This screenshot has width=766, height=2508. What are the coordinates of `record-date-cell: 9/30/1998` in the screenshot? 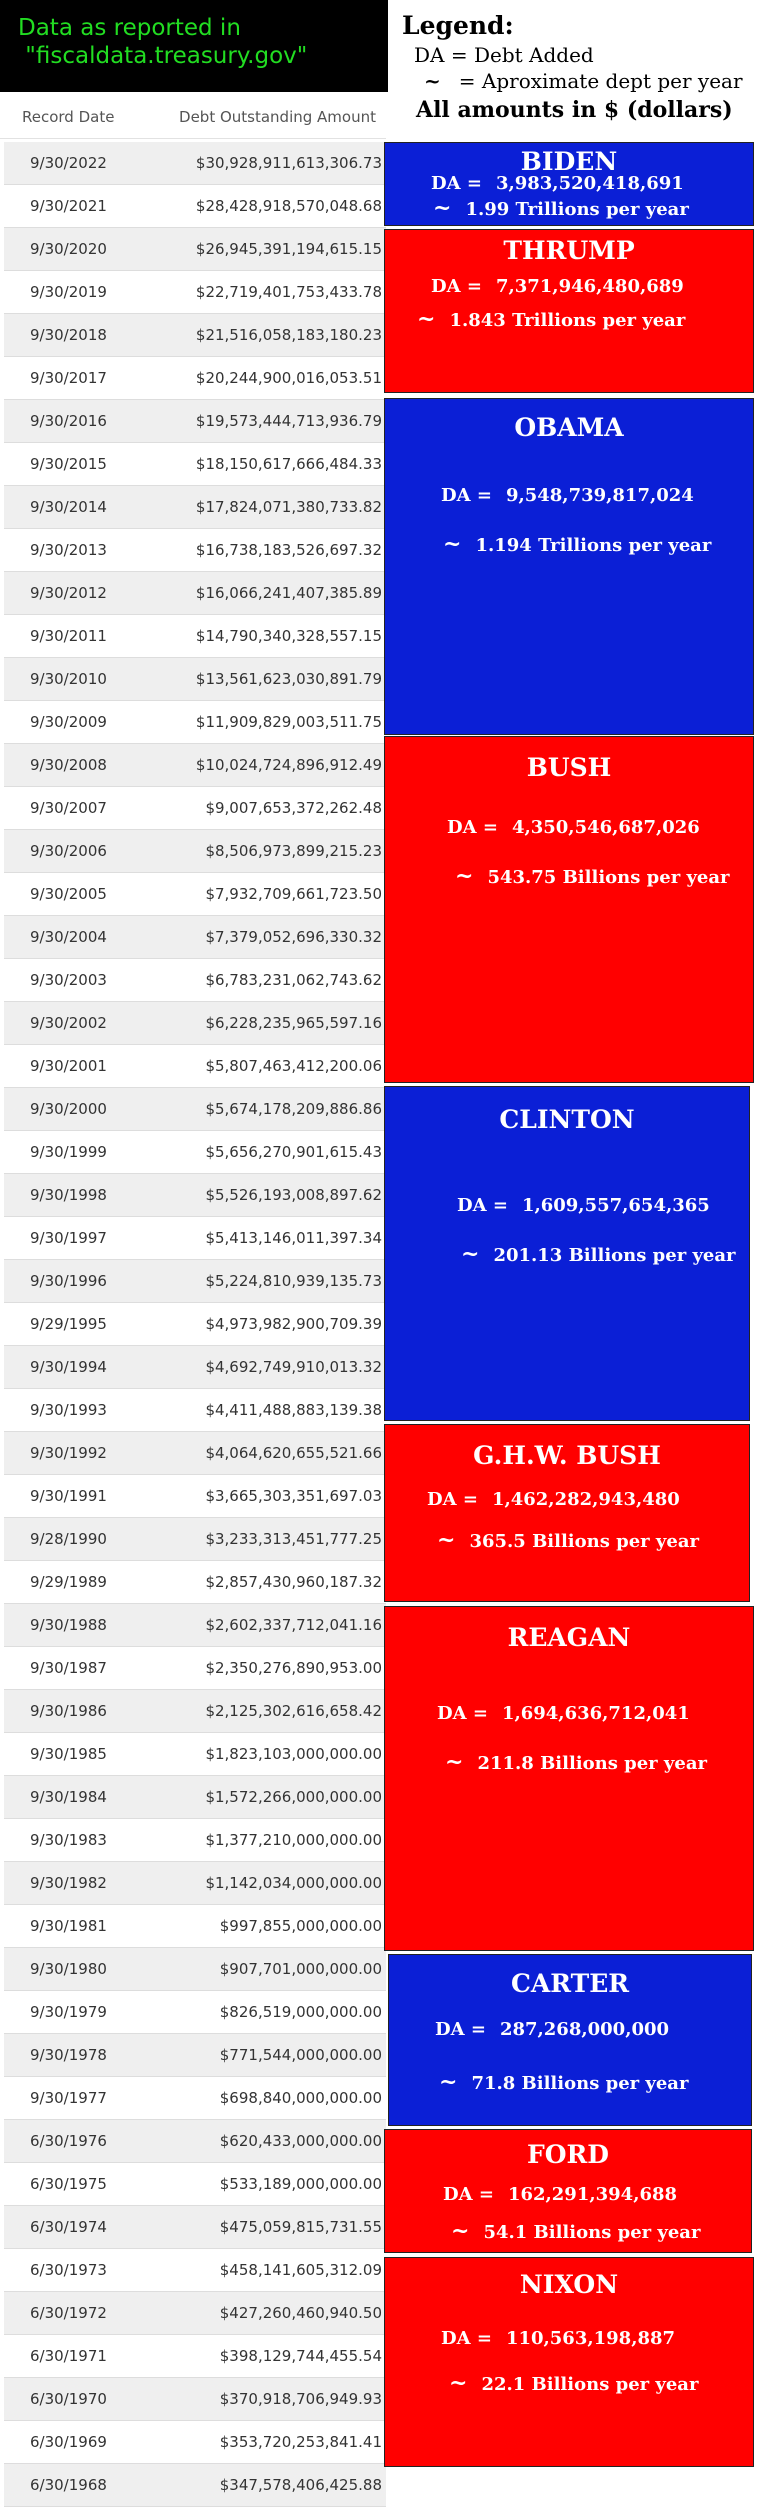 It's located at (68, 1195).